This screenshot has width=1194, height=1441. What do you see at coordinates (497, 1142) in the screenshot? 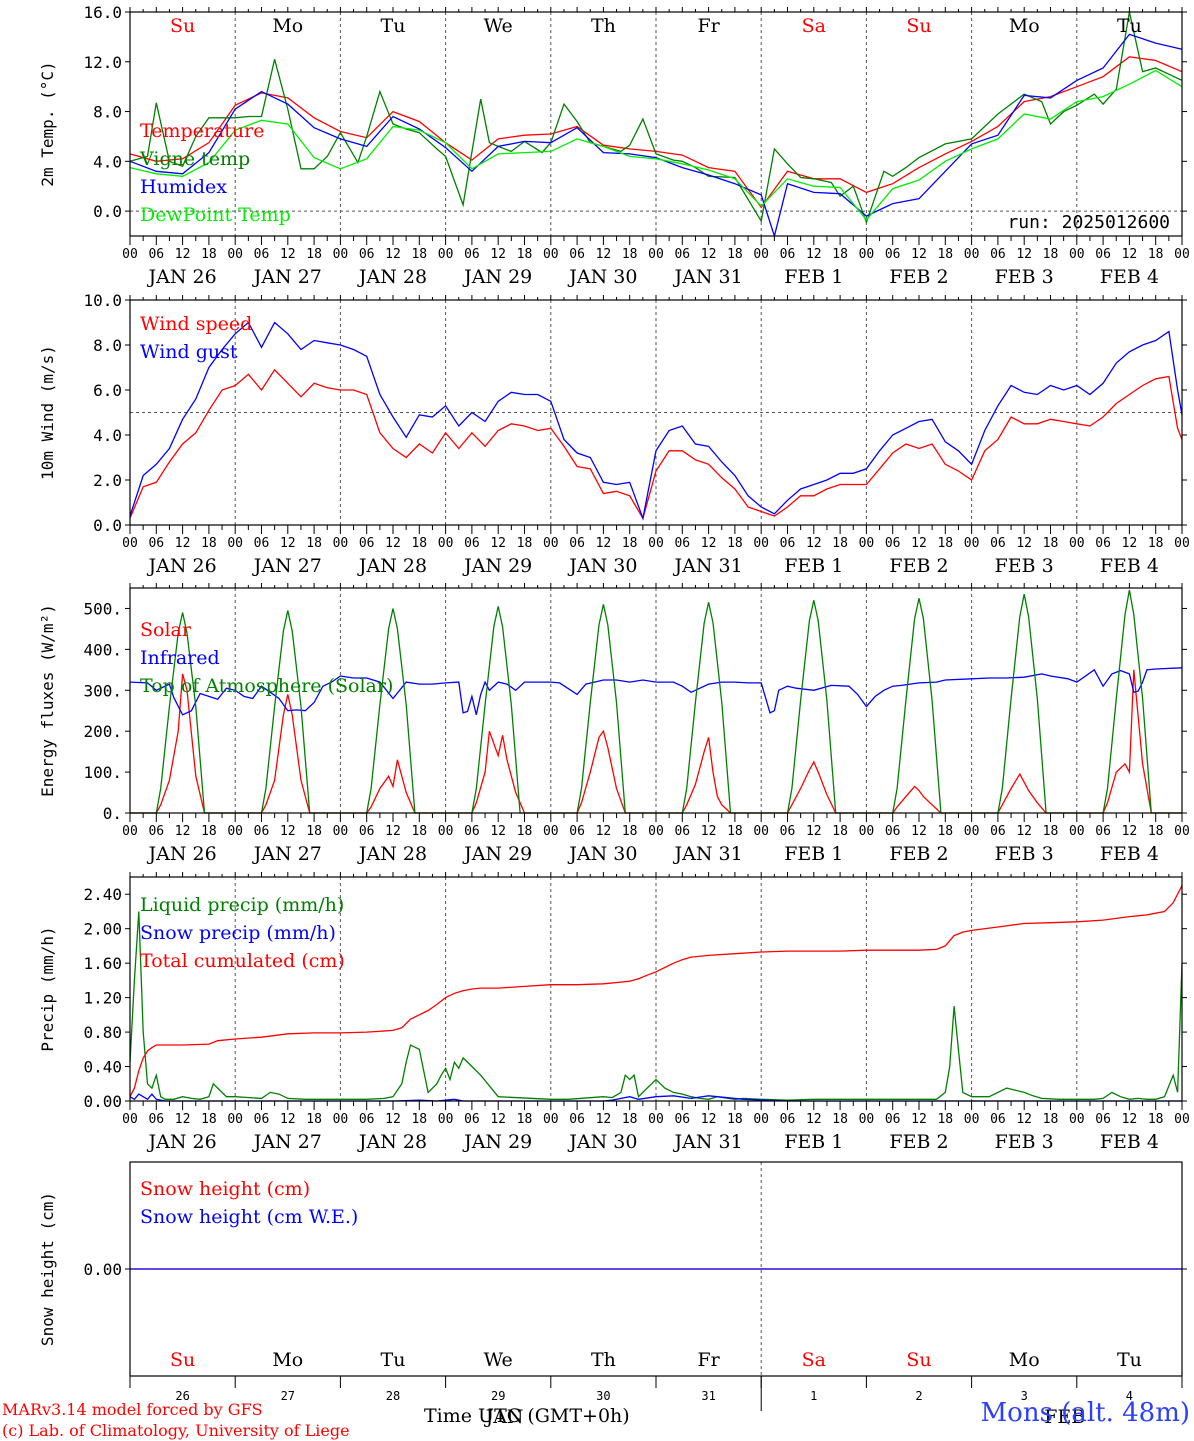
I see `x-date-label: JAN 29` at bounding box center [497, 1142].